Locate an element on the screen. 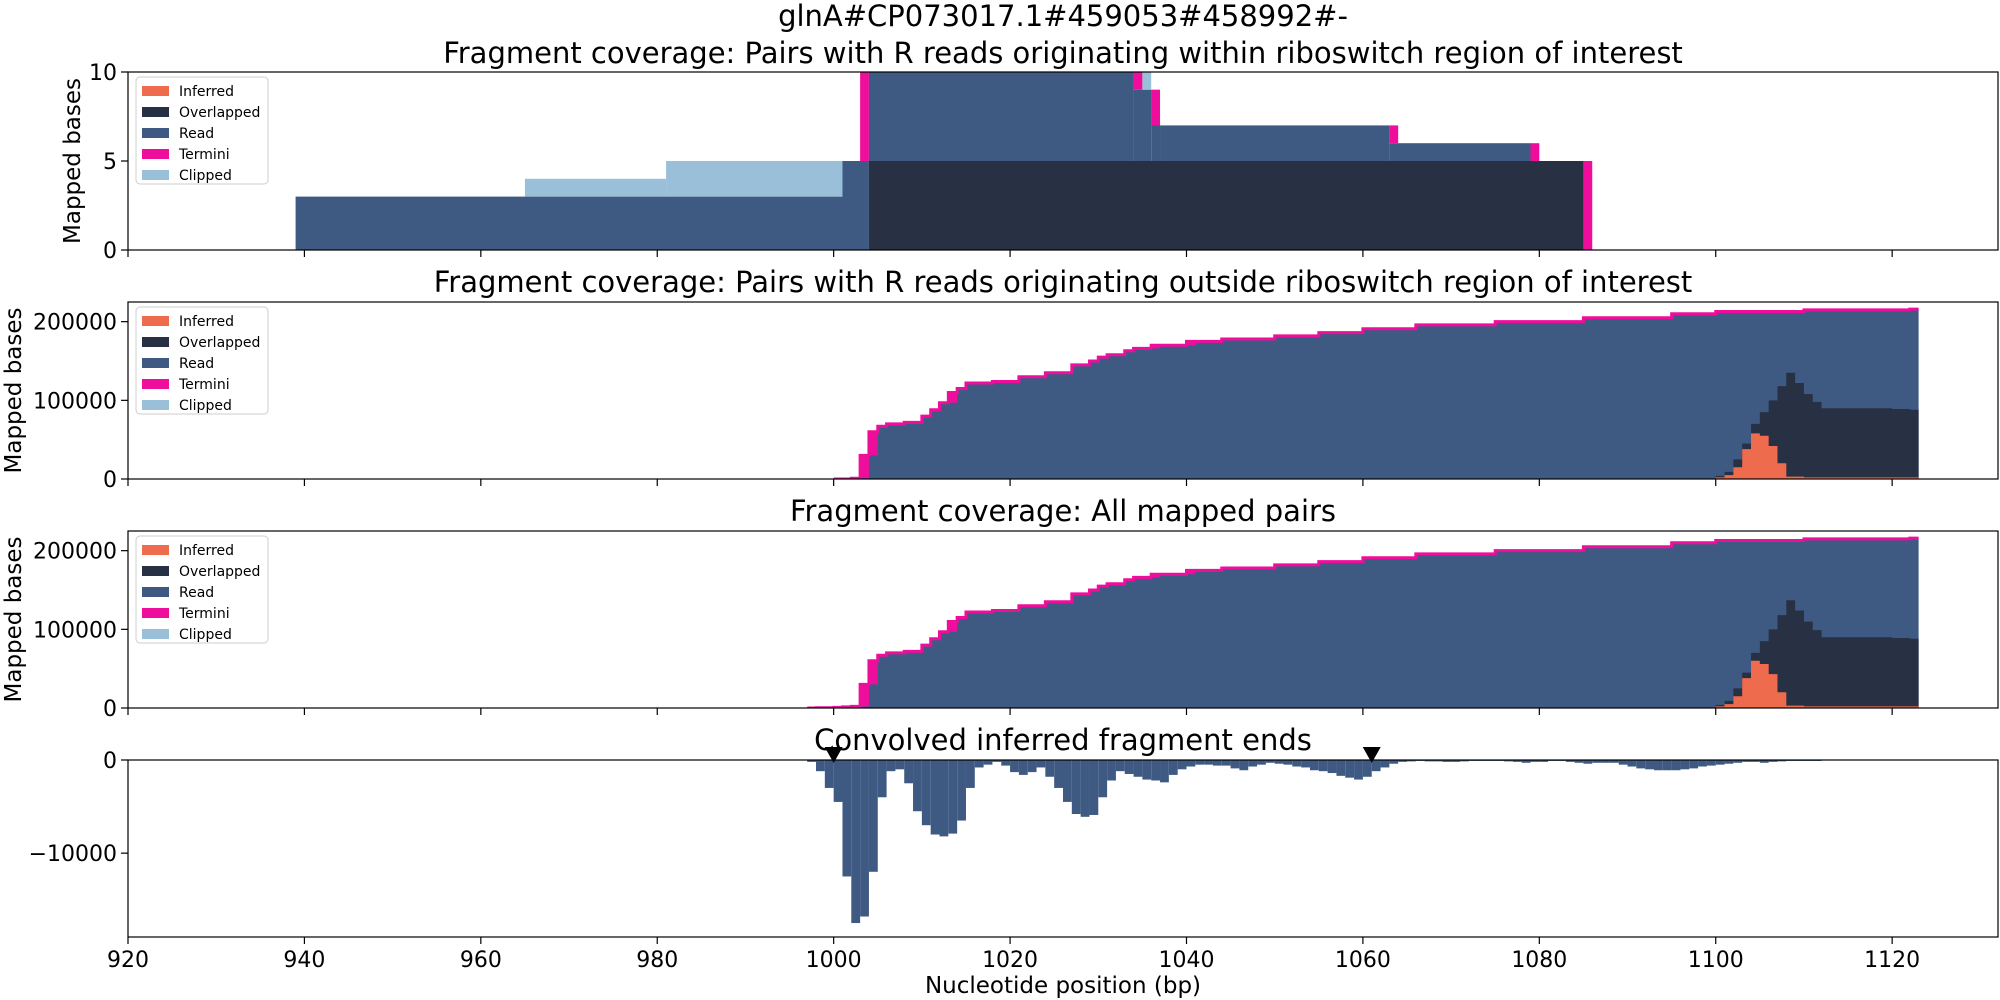 The height and width of the screenshot is (1000, 2000). x-tick-label: 1080 is located at coordinates (1539, 960).